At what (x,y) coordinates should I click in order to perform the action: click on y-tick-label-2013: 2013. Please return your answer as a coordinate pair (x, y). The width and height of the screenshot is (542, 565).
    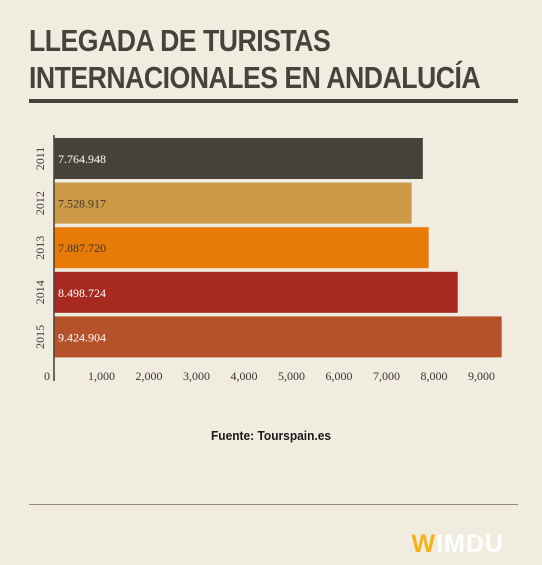
    Looking at the image, I should click on (40, 248).